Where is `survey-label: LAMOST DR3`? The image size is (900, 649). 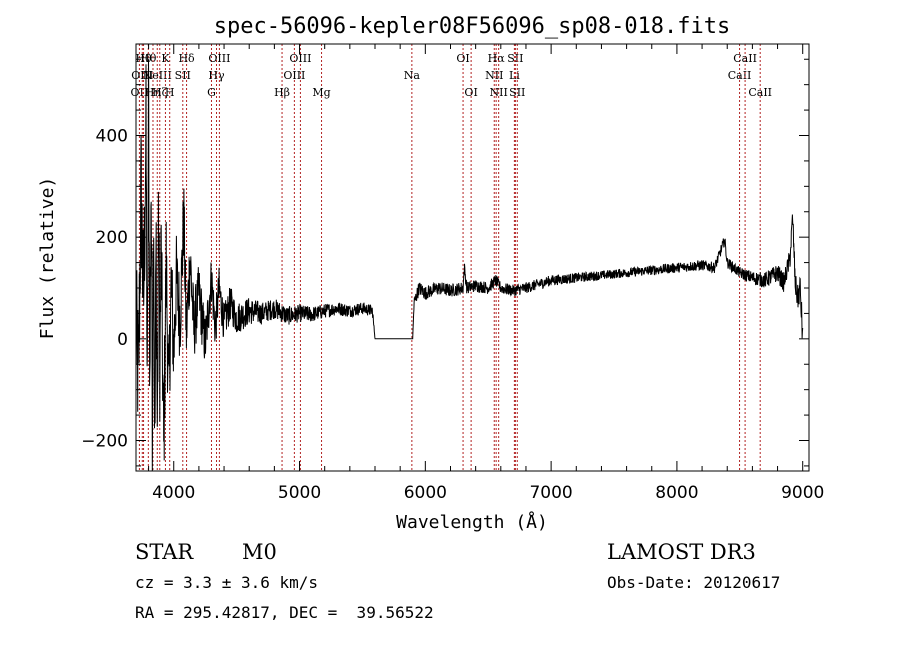 survey-label: LAMOST DR3 is located at coordinates (681, 552).